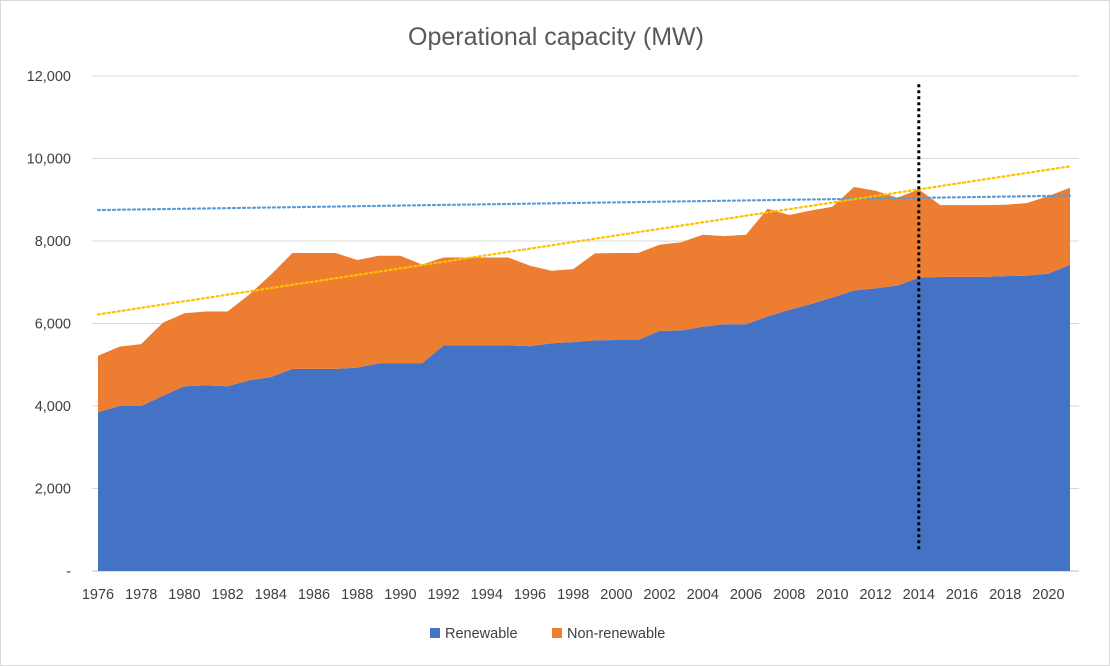  I want to click on legend-label-renewable: Renewable, so click(481, 634).